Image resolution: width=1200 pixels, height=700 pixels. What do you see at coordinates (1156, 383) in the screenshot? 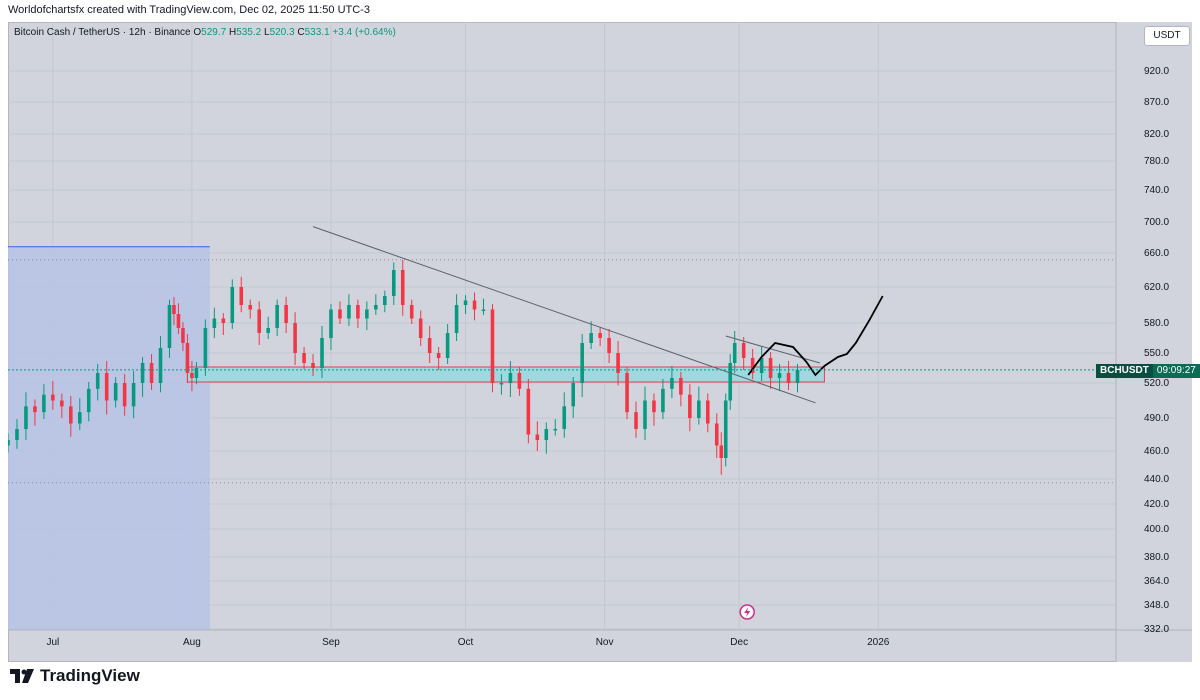
I see `y-tick-label: 520.0` at bounding box center [1156, 383].